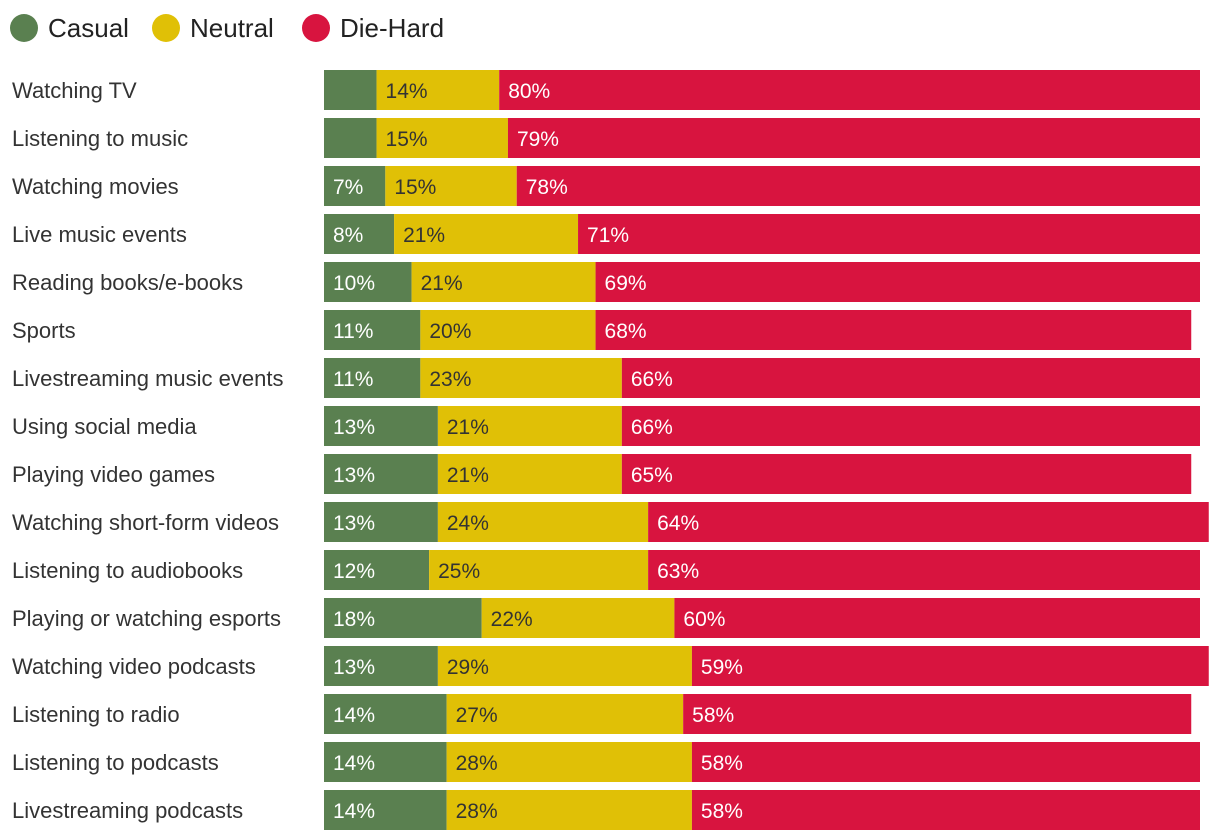  I want to click on bar-row-listening-to-audiobooks: Listening to audiobooks 12% 25% 63%, so click(606, 570).